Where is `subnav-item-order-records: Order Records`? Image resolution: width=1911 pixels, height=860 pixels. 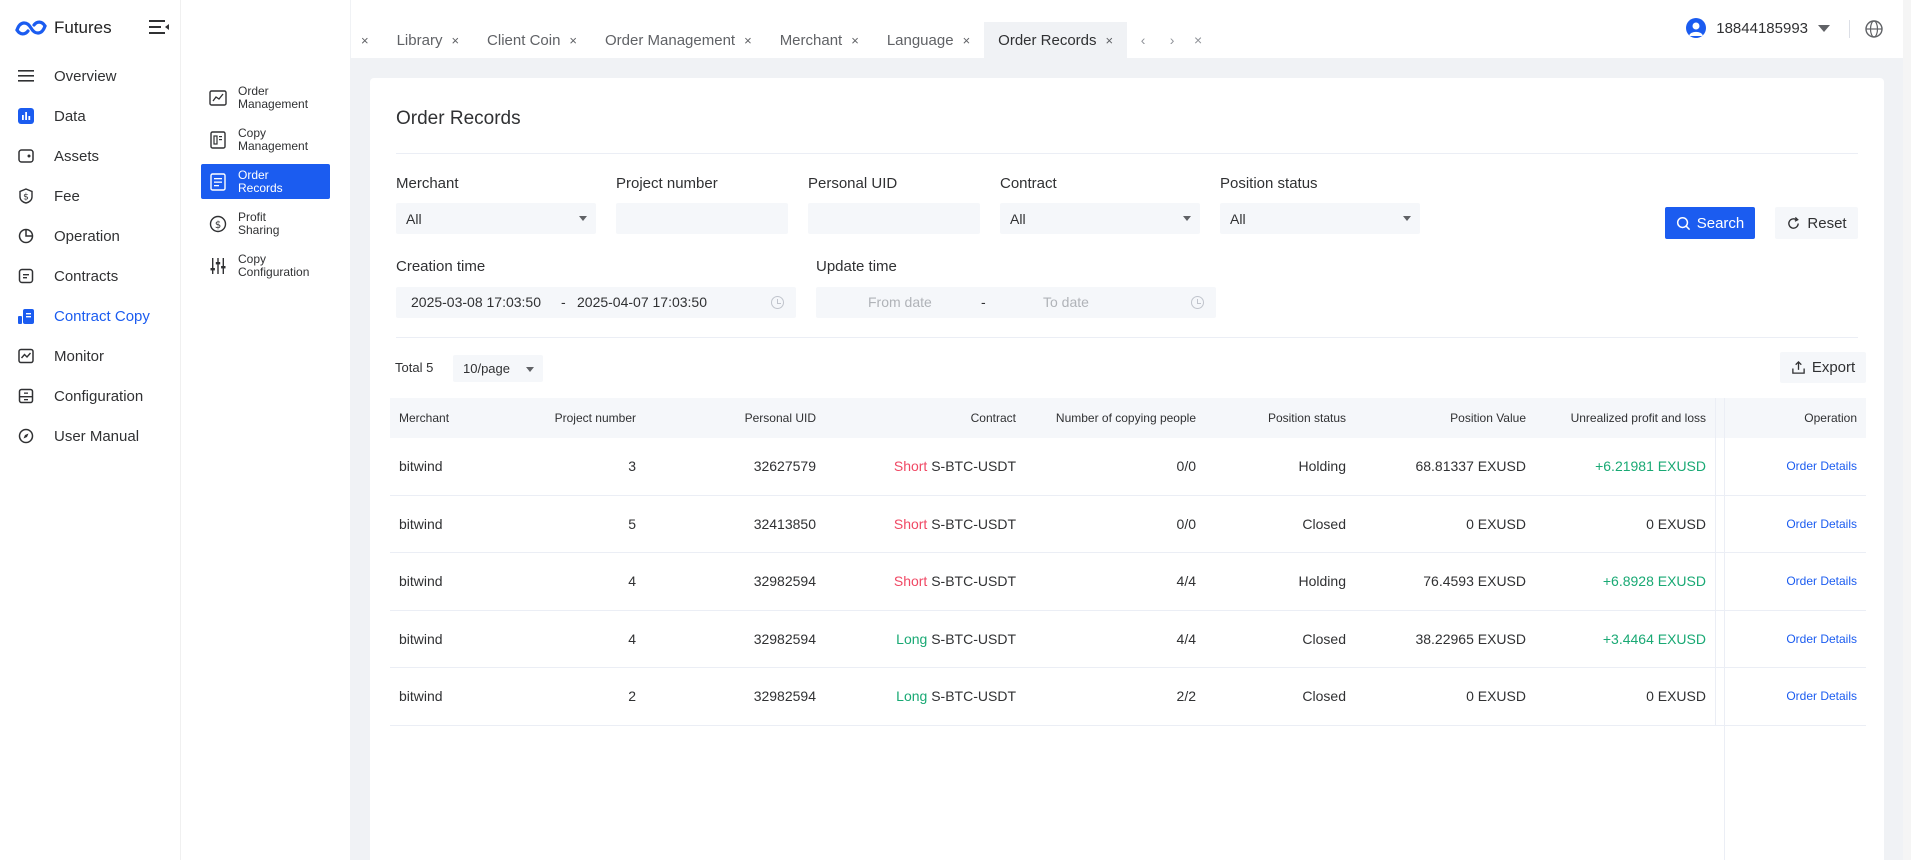 subnav-item-order-records: Order Records is located at coordinates (265, 181).